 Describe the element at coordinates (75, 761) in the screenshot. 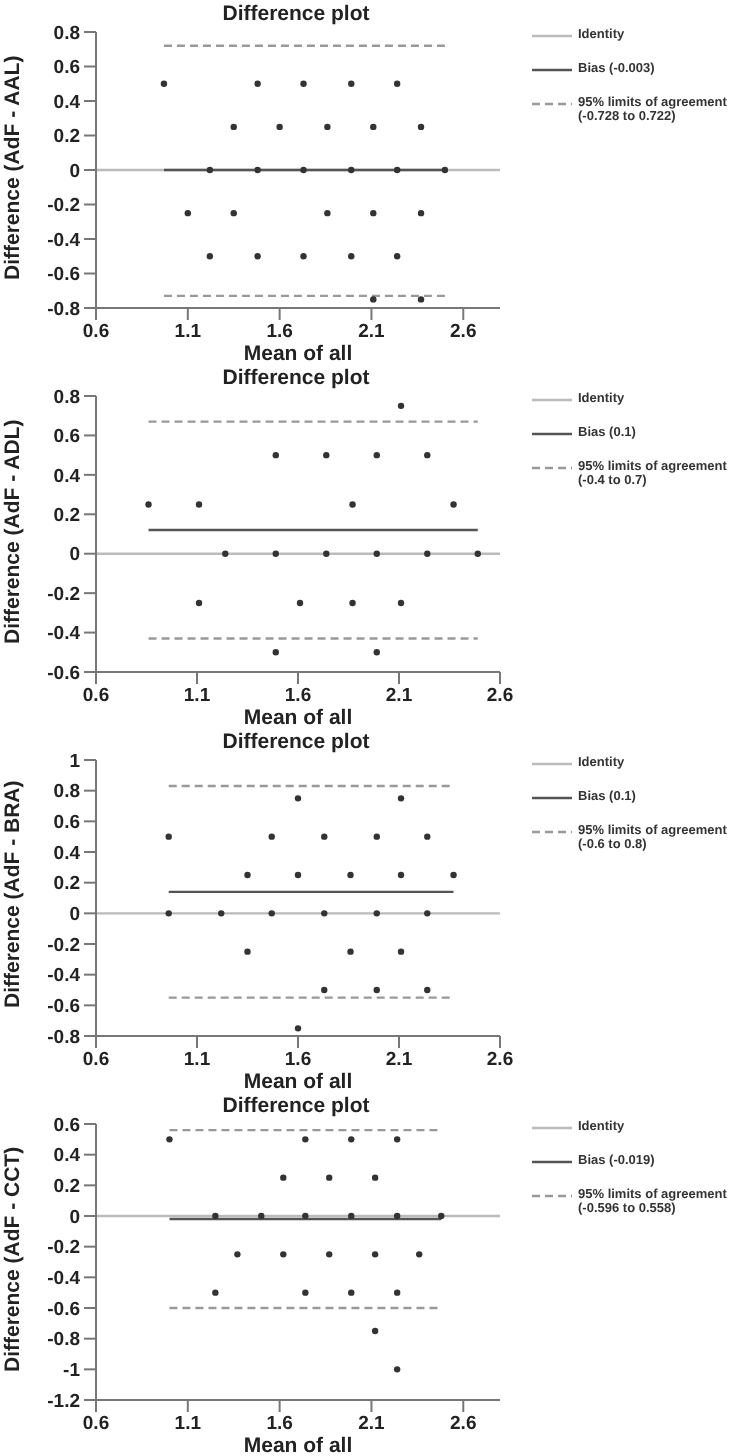

I see `y-tick-label: 1` at that location.